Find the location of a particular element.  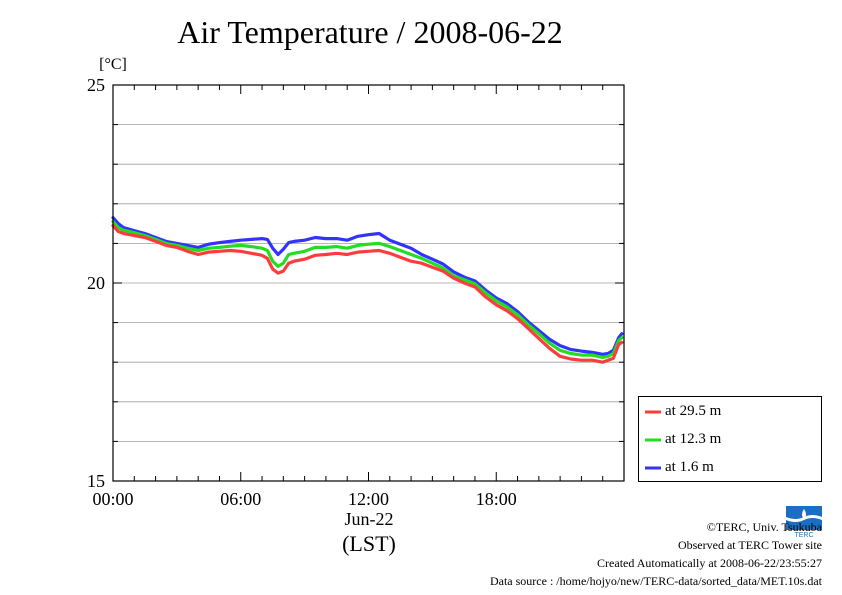

legend: at 29.5 m at 12.3 m at 1.6 m is located at coordinates (730, 439).